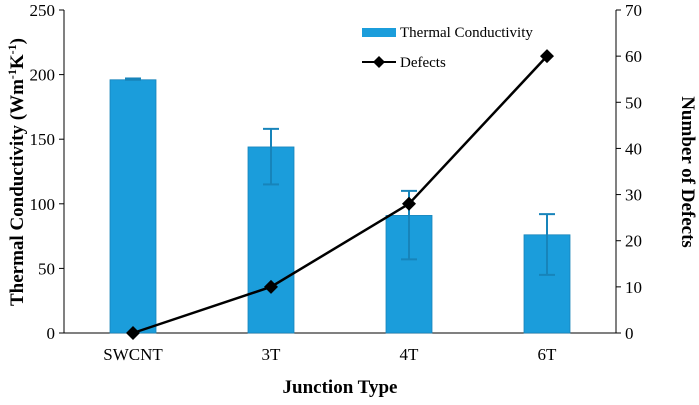 The width and height of the screenshot is (699, 405). Describe the element at coordinates (633, 56) in the screenshot. I see `right-tick-label: 60` at that location.